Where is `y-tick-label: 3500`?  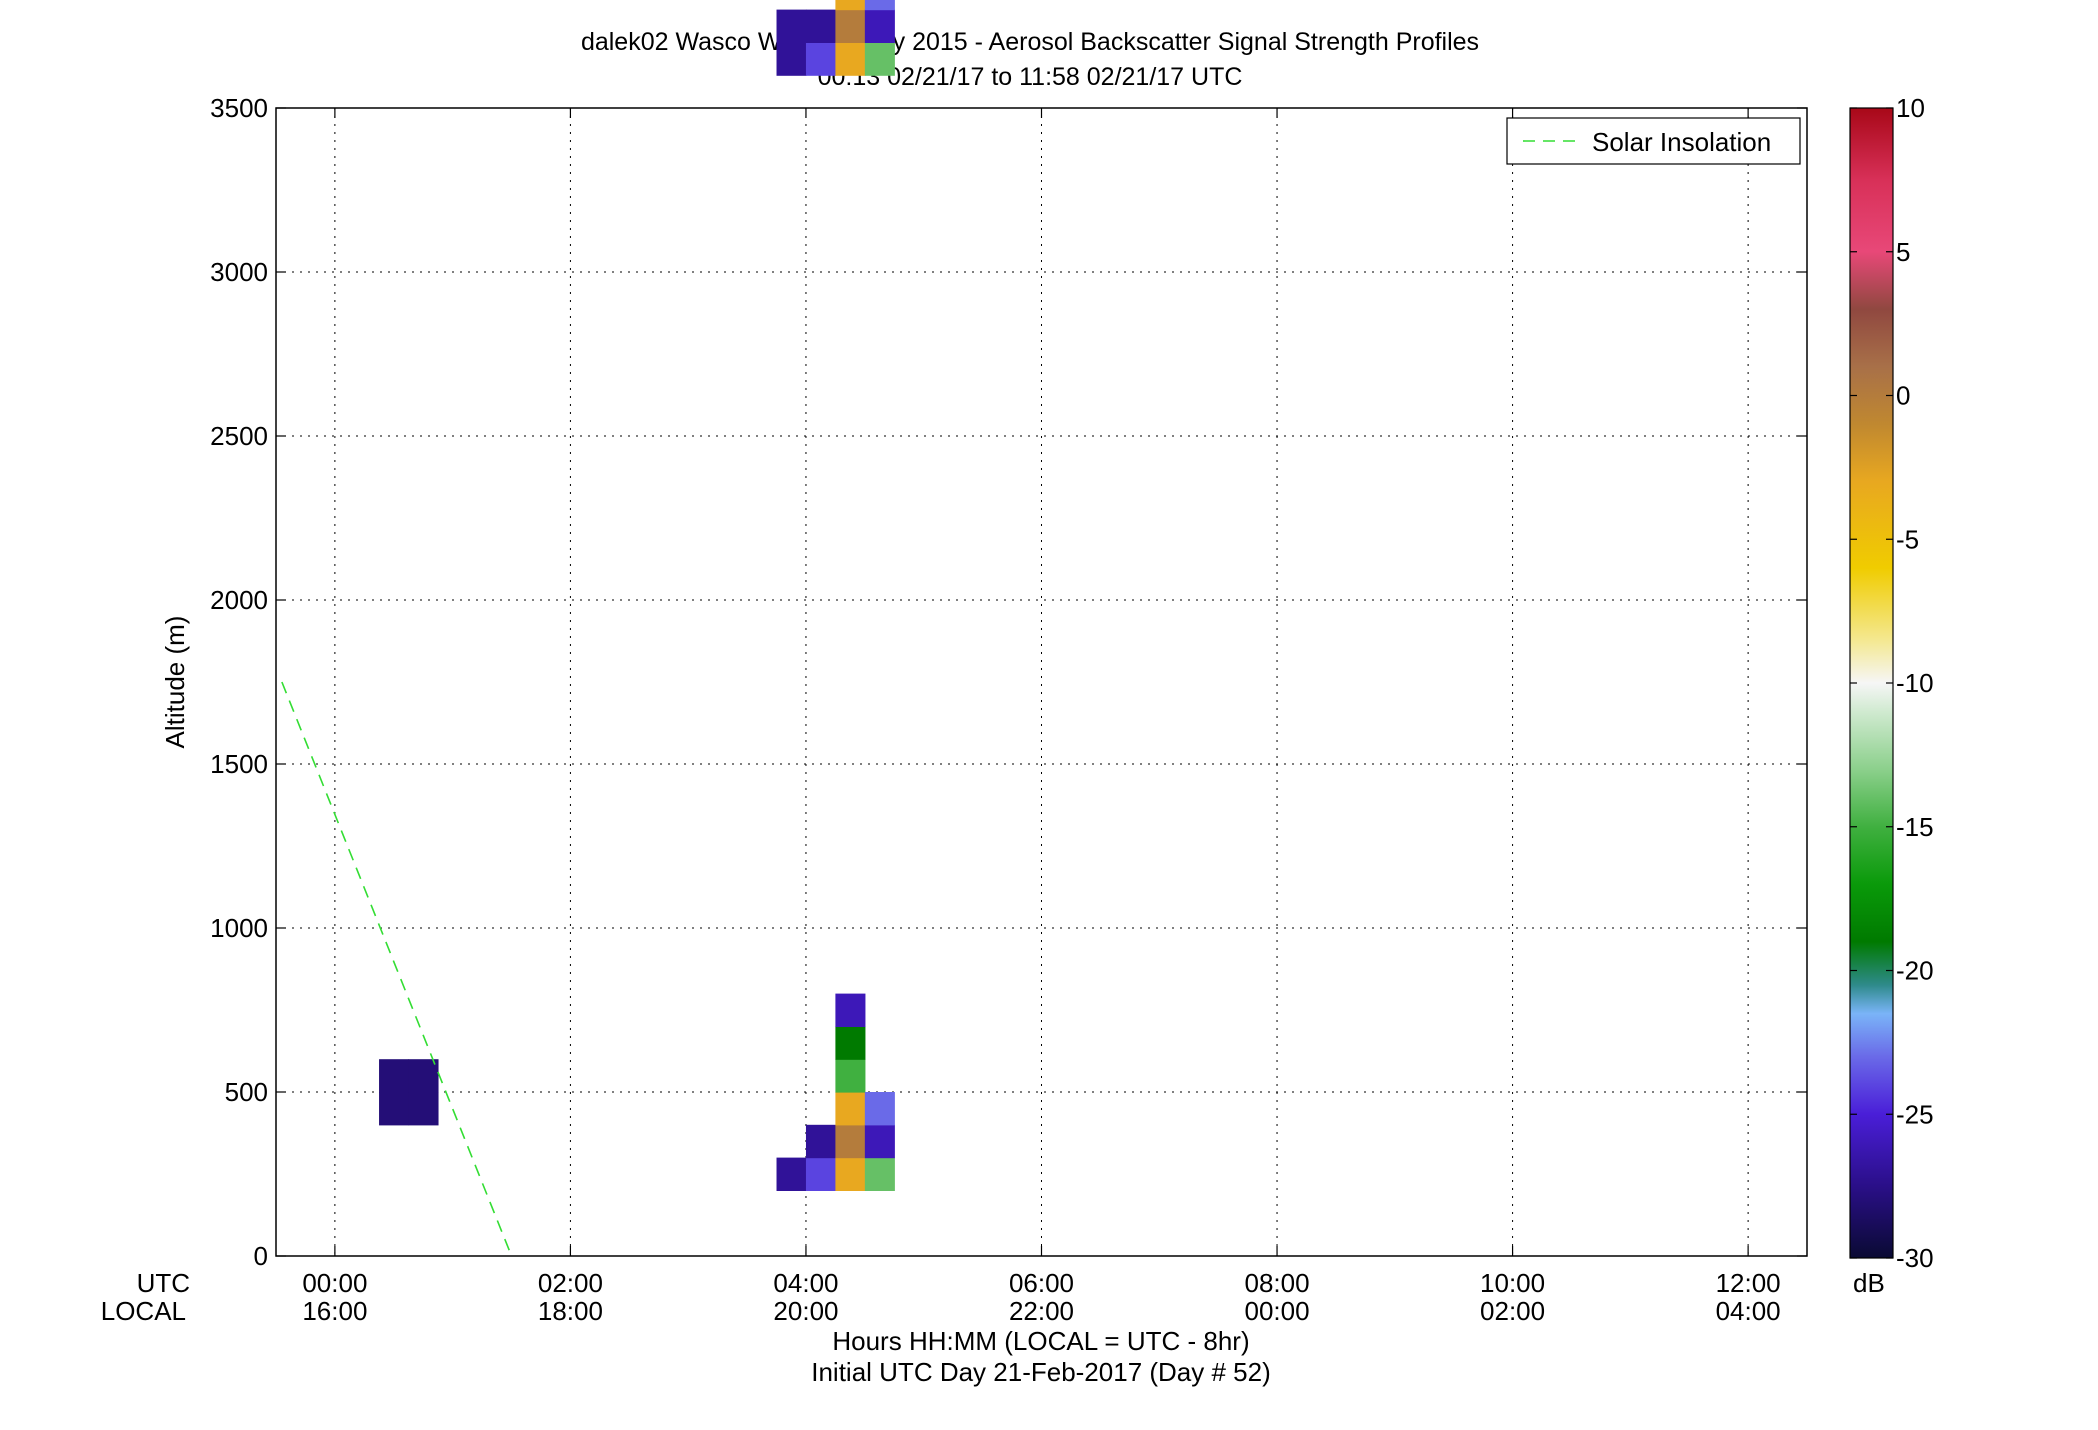
y-tick-label: 3500 is located at coordinates (239, 108).